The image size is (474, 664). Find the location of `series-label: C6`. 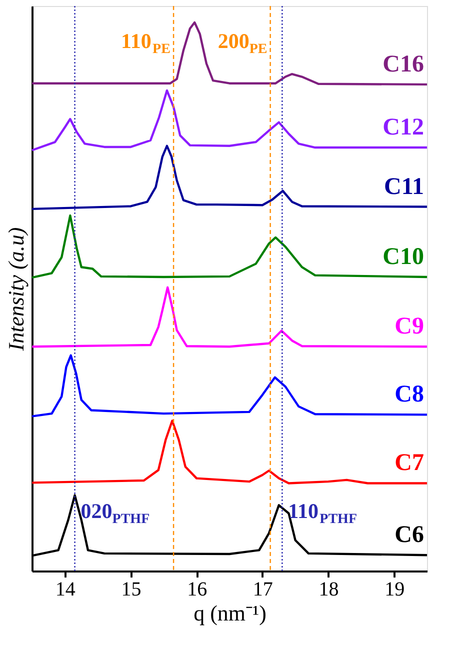

series-label: C6 is located at coordinates (409, 535).